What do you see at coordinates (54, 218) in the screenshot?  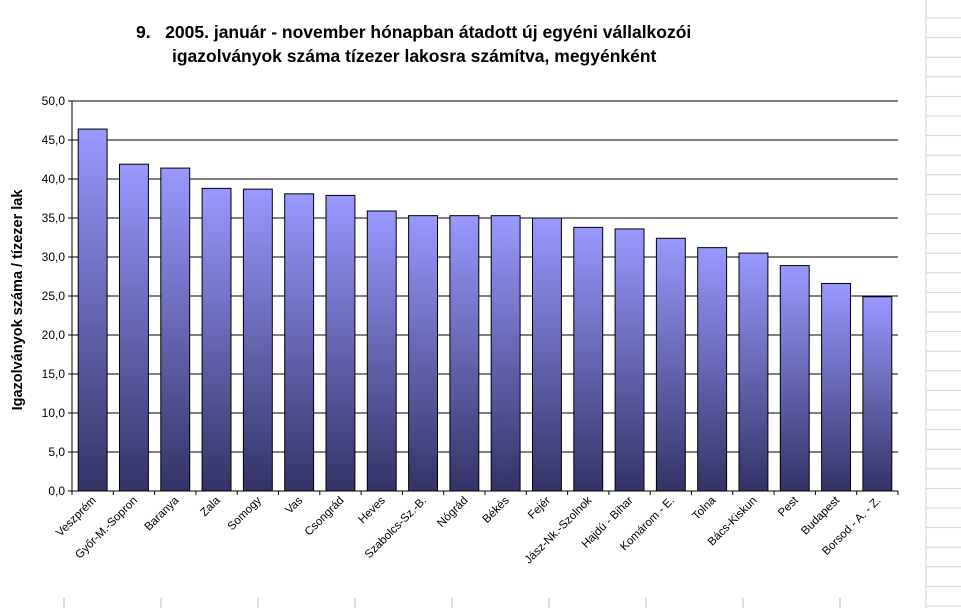 I see `y-tick-label: 35,0` at bounding box center [54, 218].